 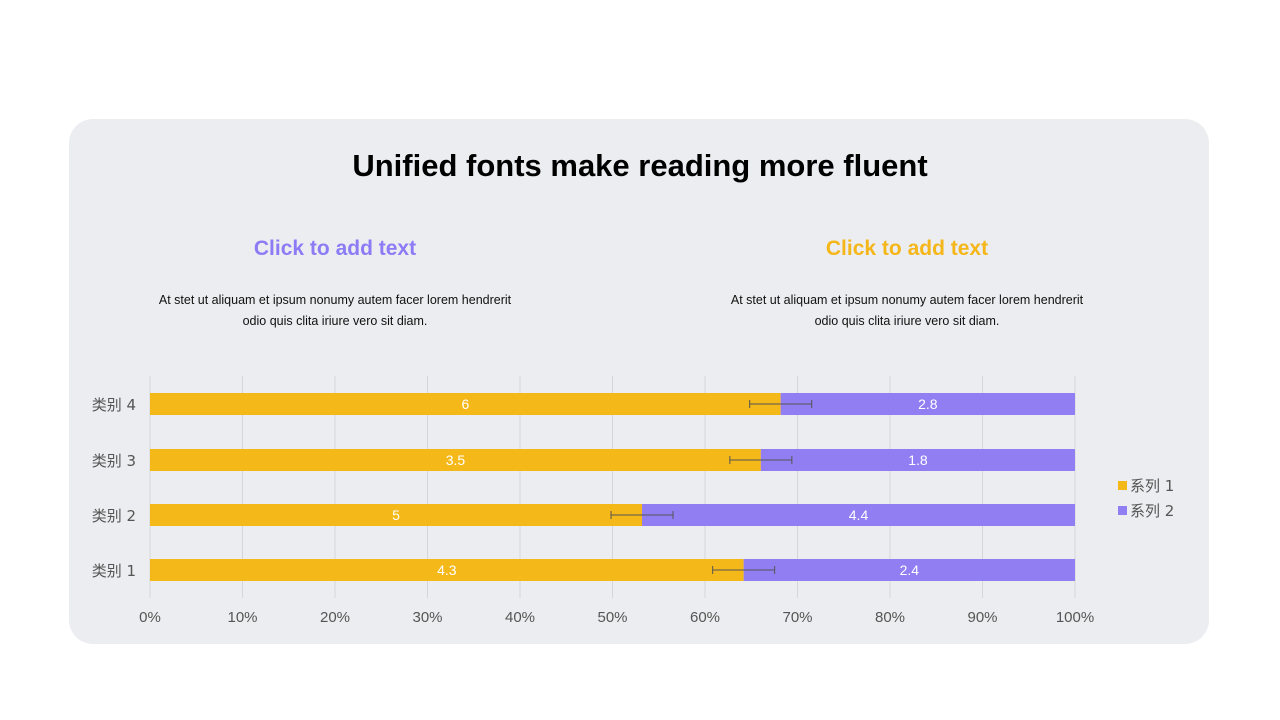 I want to click on page-title: Unified fonts make reading more fluent, so click(x=640, y=165).